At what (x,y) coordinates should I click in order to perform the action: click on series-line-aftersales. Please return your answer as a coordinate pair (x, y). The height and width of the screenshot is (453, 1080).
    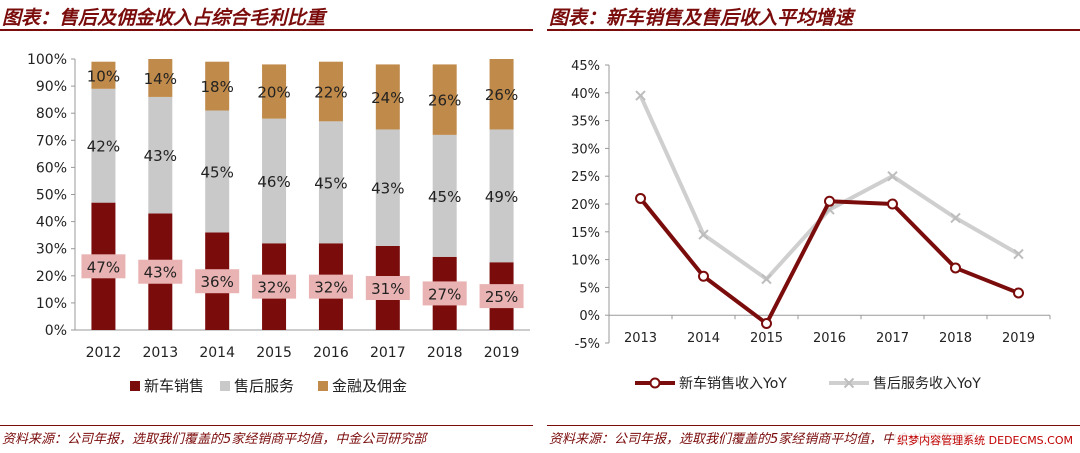
    Looking at the image, I should click on (829, 188).